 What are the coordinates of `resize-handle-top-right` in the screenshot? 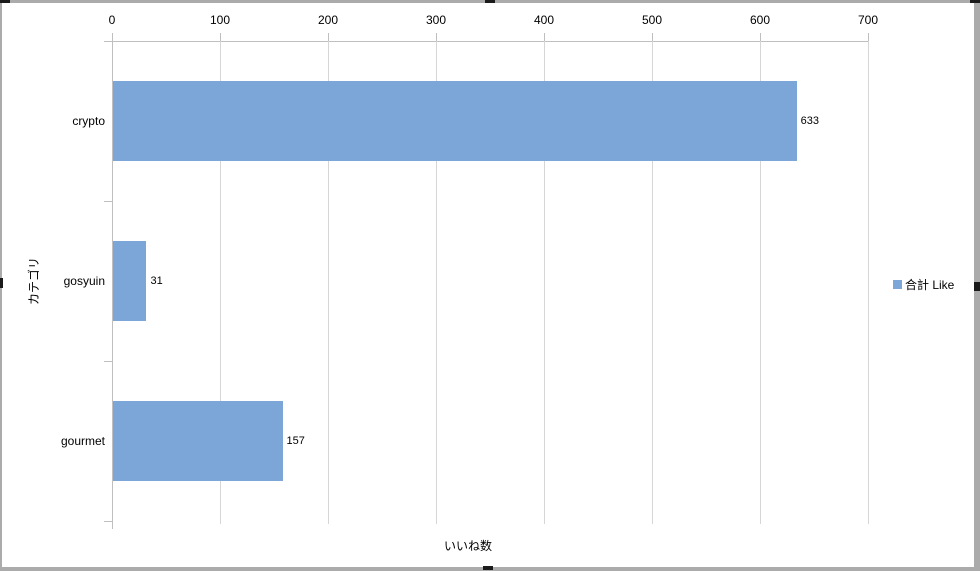 It's located at (975, 1).